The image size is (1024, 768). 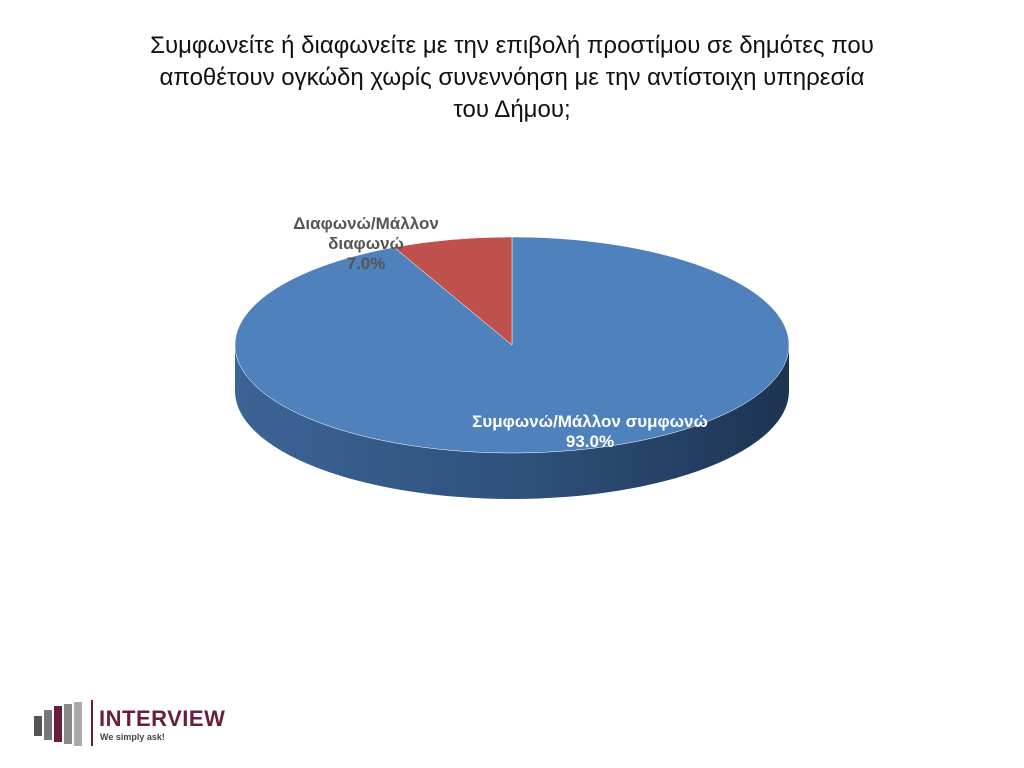 I want to click on value-label: 93.0%, so click(x=590, y=441).